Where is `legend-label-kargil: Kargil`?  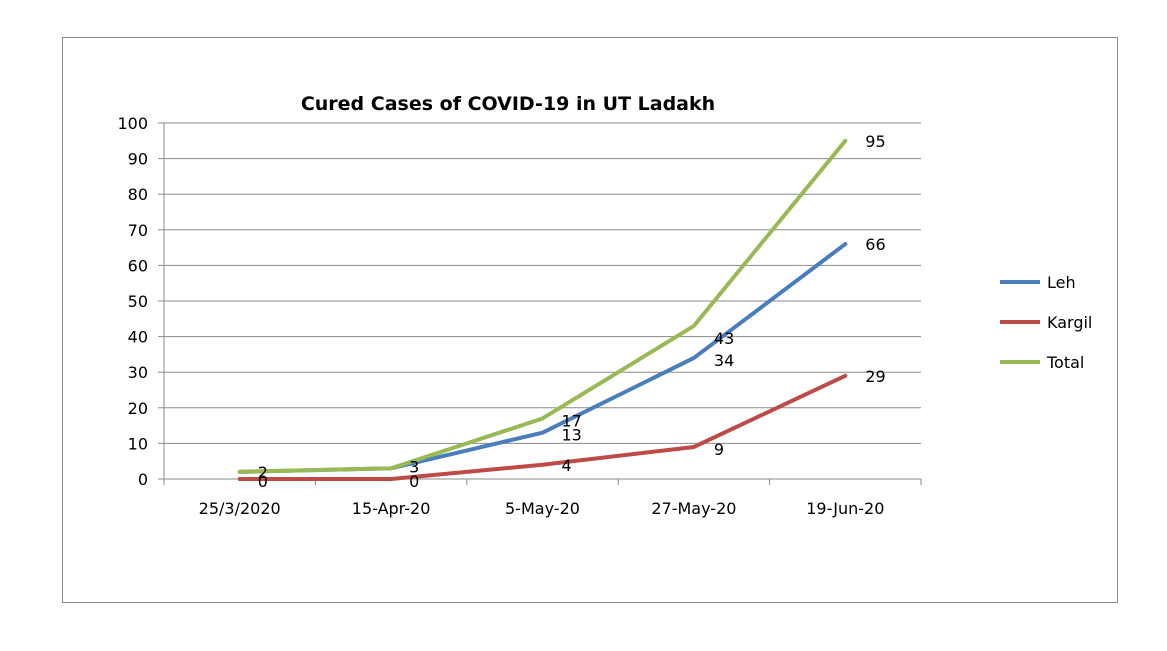 legend-label-kargil: Kargil is located at coordinates (1069, 322).